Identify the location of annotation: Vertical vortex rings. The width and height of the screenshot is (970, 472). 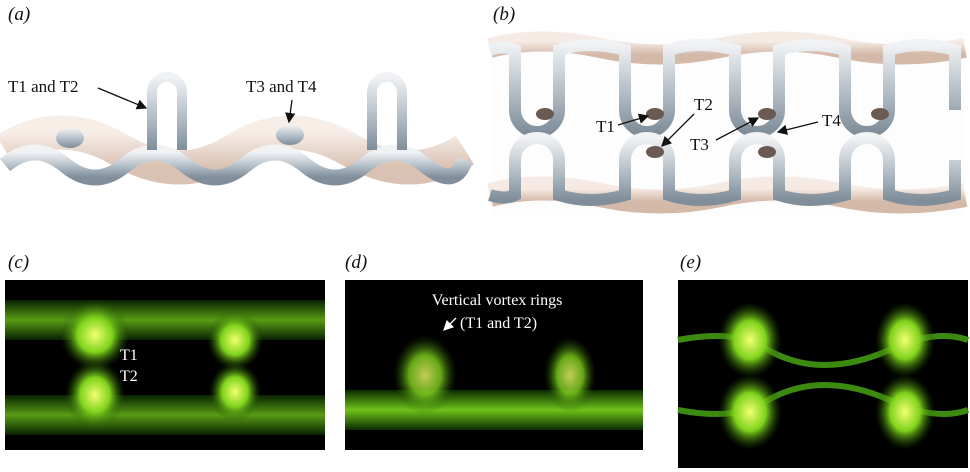
(497, 300).